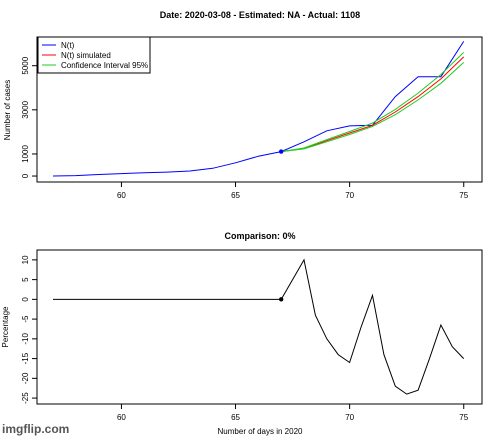  What do you see at coordinates (35, 429) in the screenshot?
I see `watermark: imgflip.com` at bounding box center [35, 429].